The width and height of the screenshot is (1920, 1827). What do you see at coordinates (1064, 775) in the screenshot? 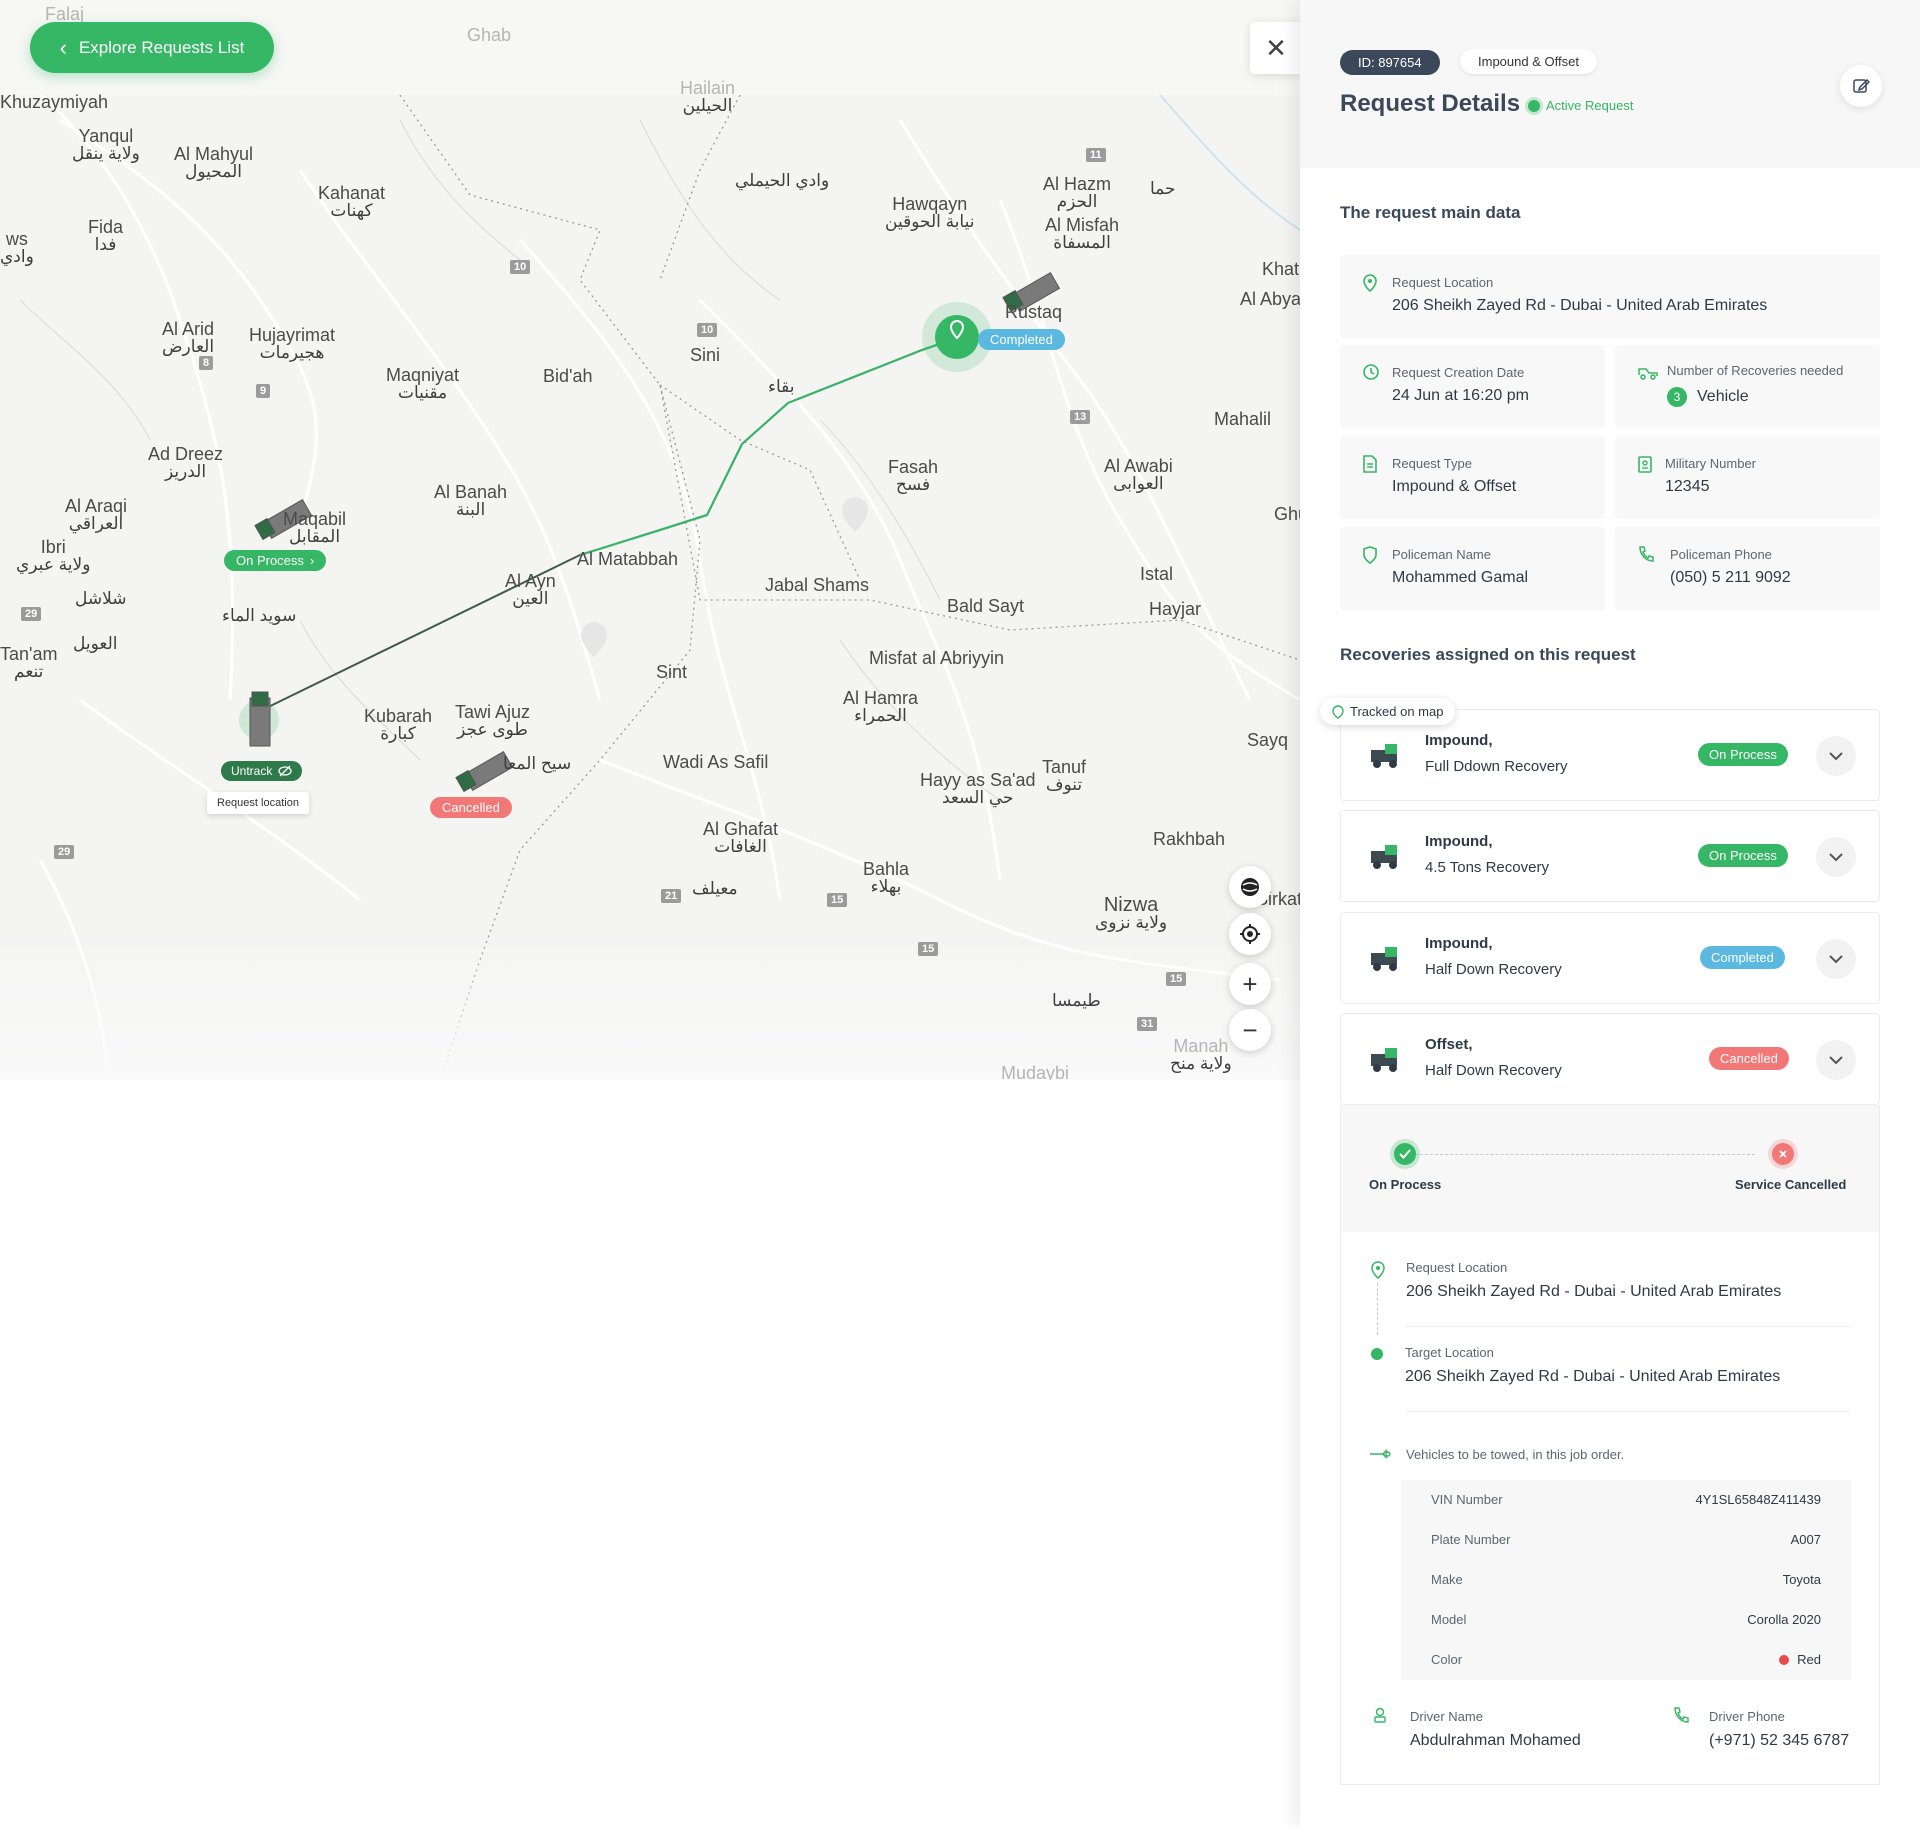
I see `place-label: Tanuf تنوف` at bounding box center [1064, 775].